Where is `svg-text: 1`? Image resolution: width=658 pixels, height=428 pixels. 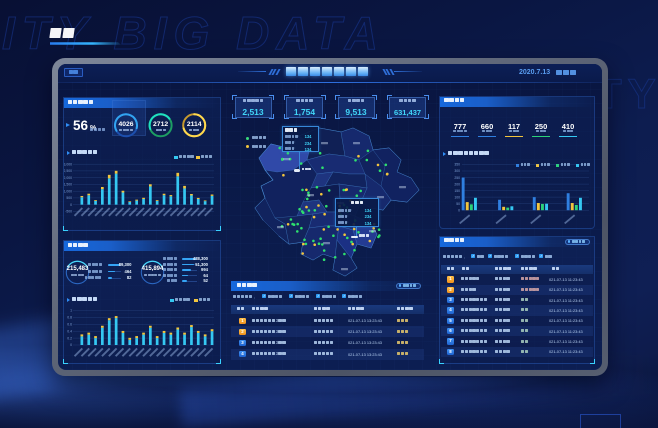
svg-text: 1 is located at coordinates (71, 311).